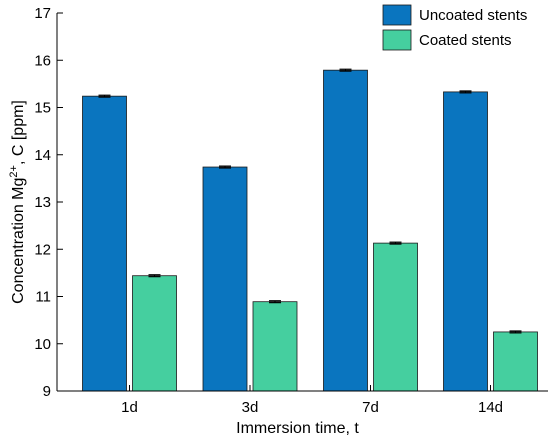 This screenshot has height=440, width=550. What do you see at coordinates (465, 40) in the screenshot?
I see `legend-label-coated: Coated stents` at bounding box center [465, 40].